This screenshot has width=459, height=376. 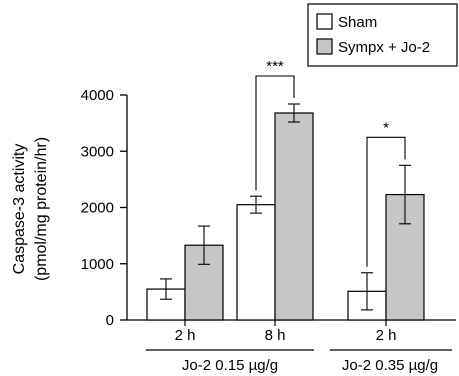 I want to click on bar-sympx, so click(x=294, y=216).